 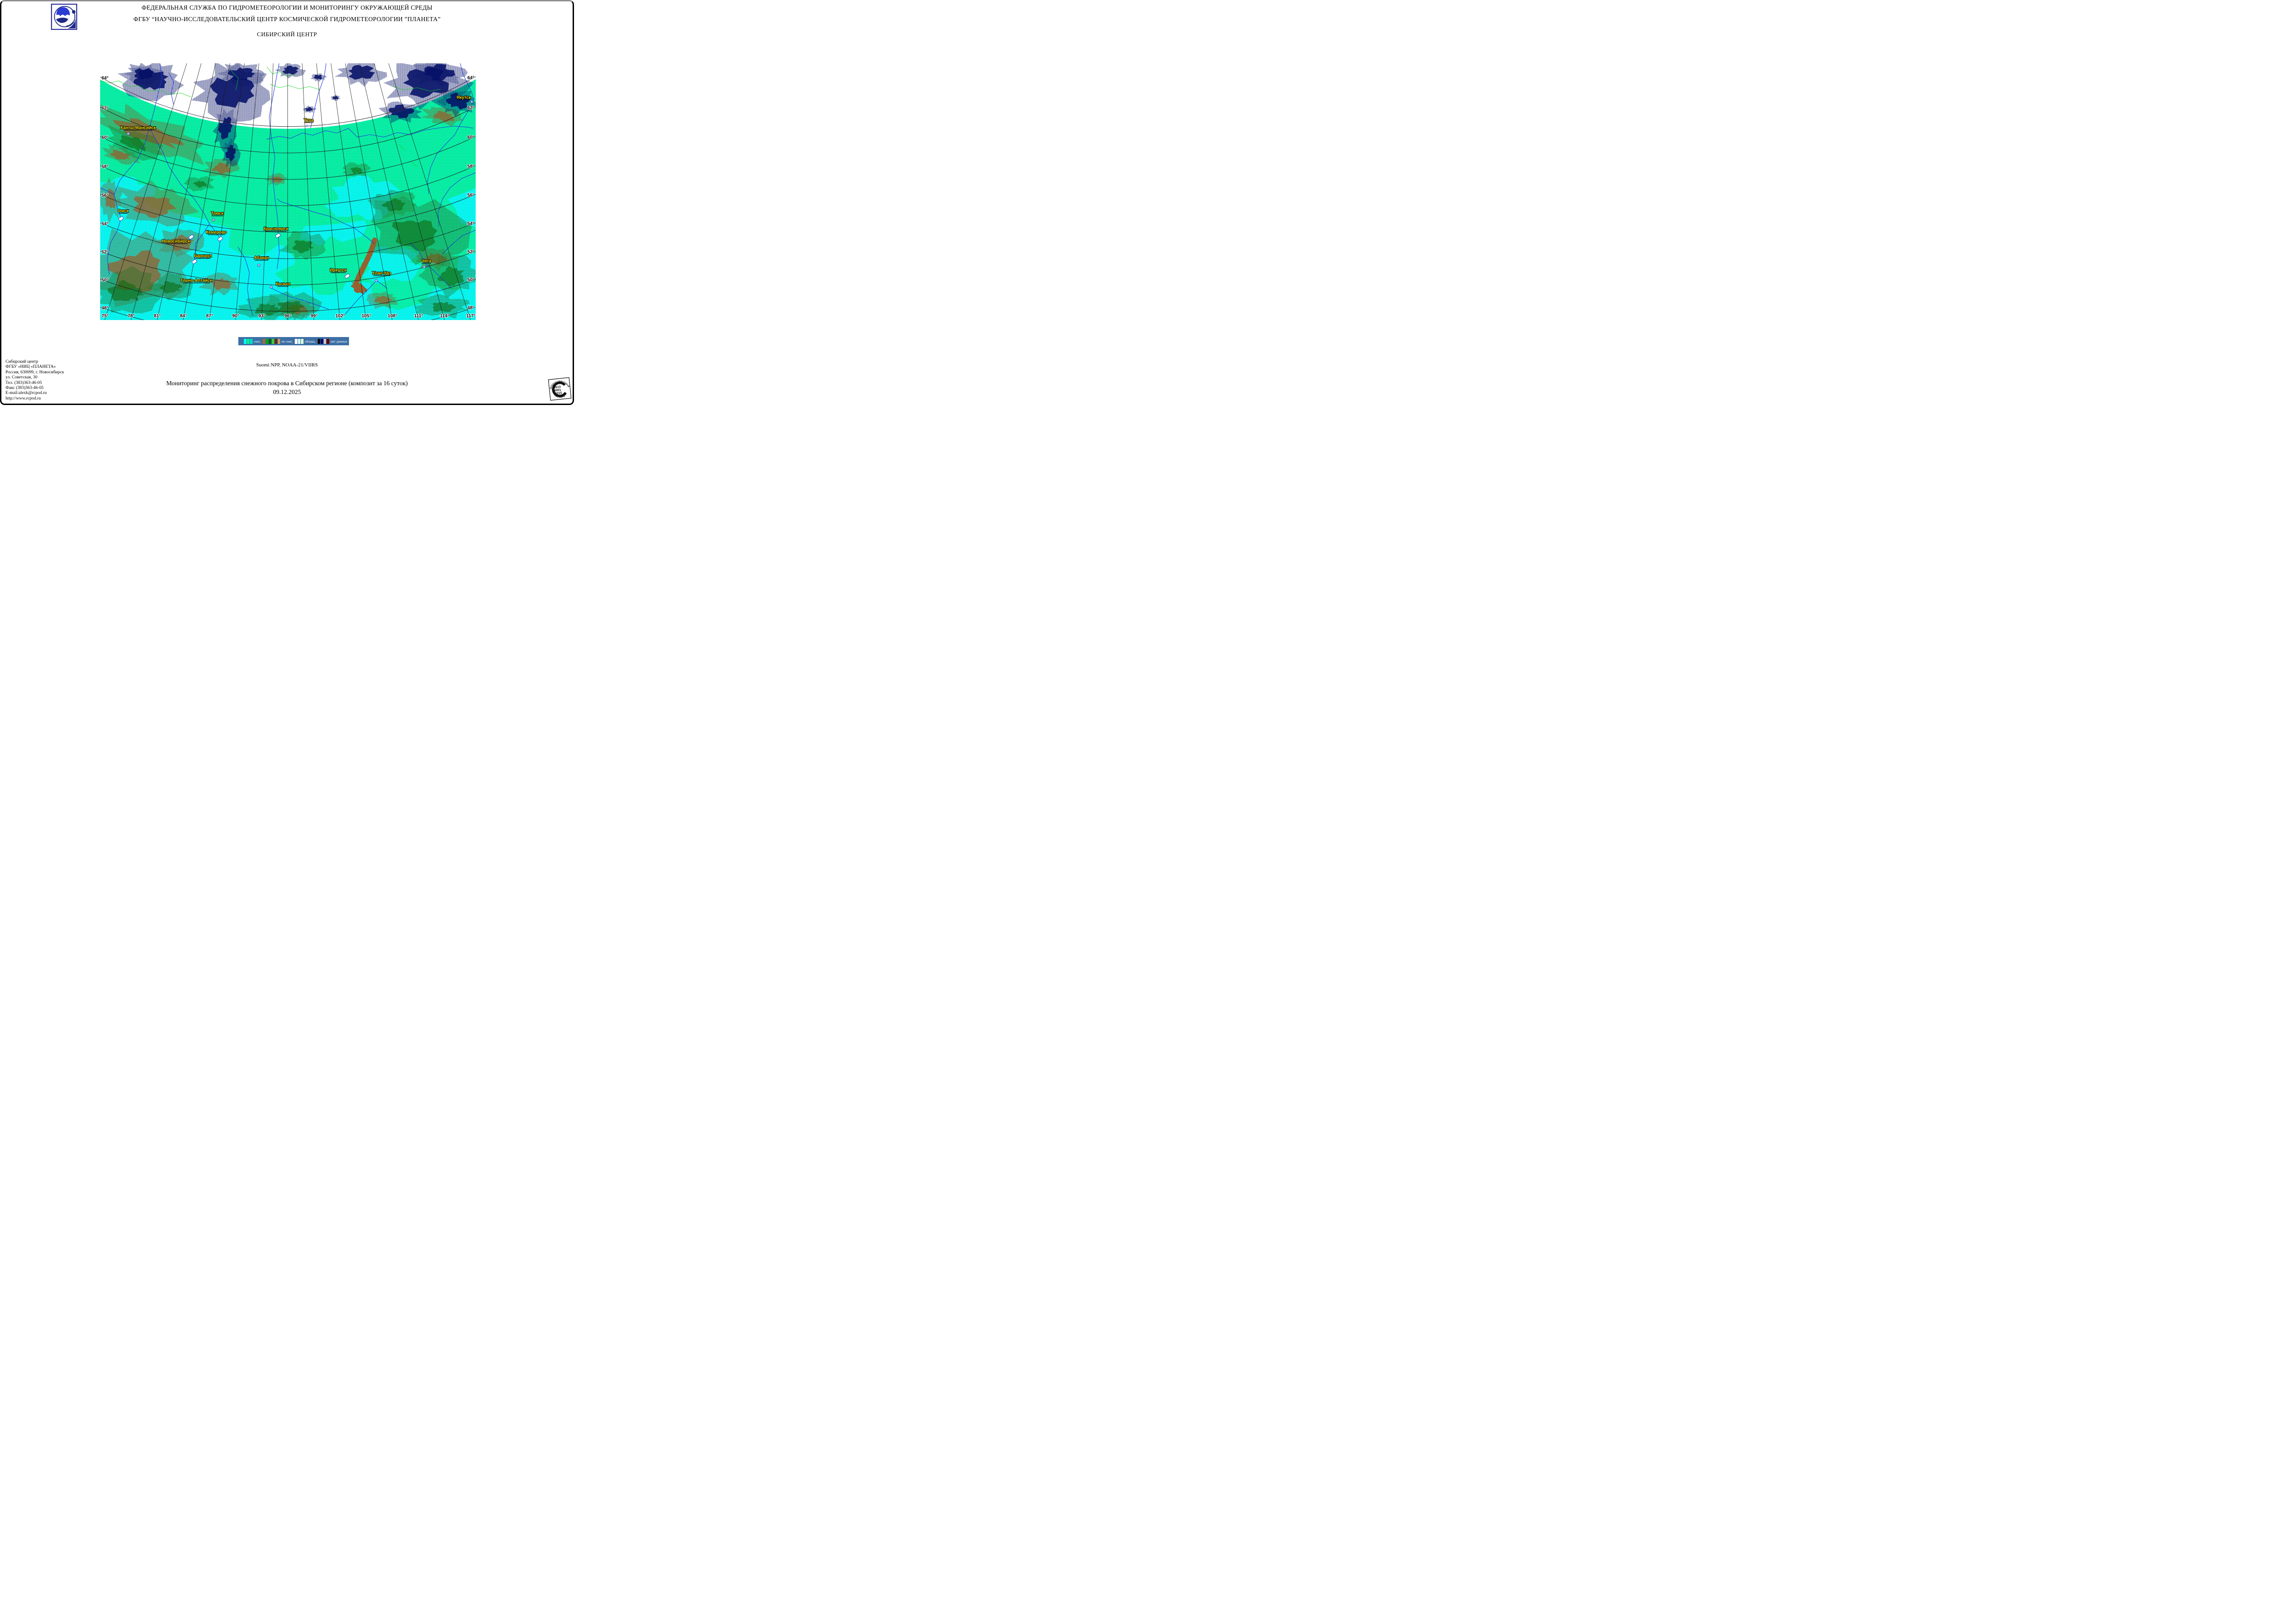 I want to click on contact-line: Россия, 630099, г. Новосибирск, so click(x=35, y=372).